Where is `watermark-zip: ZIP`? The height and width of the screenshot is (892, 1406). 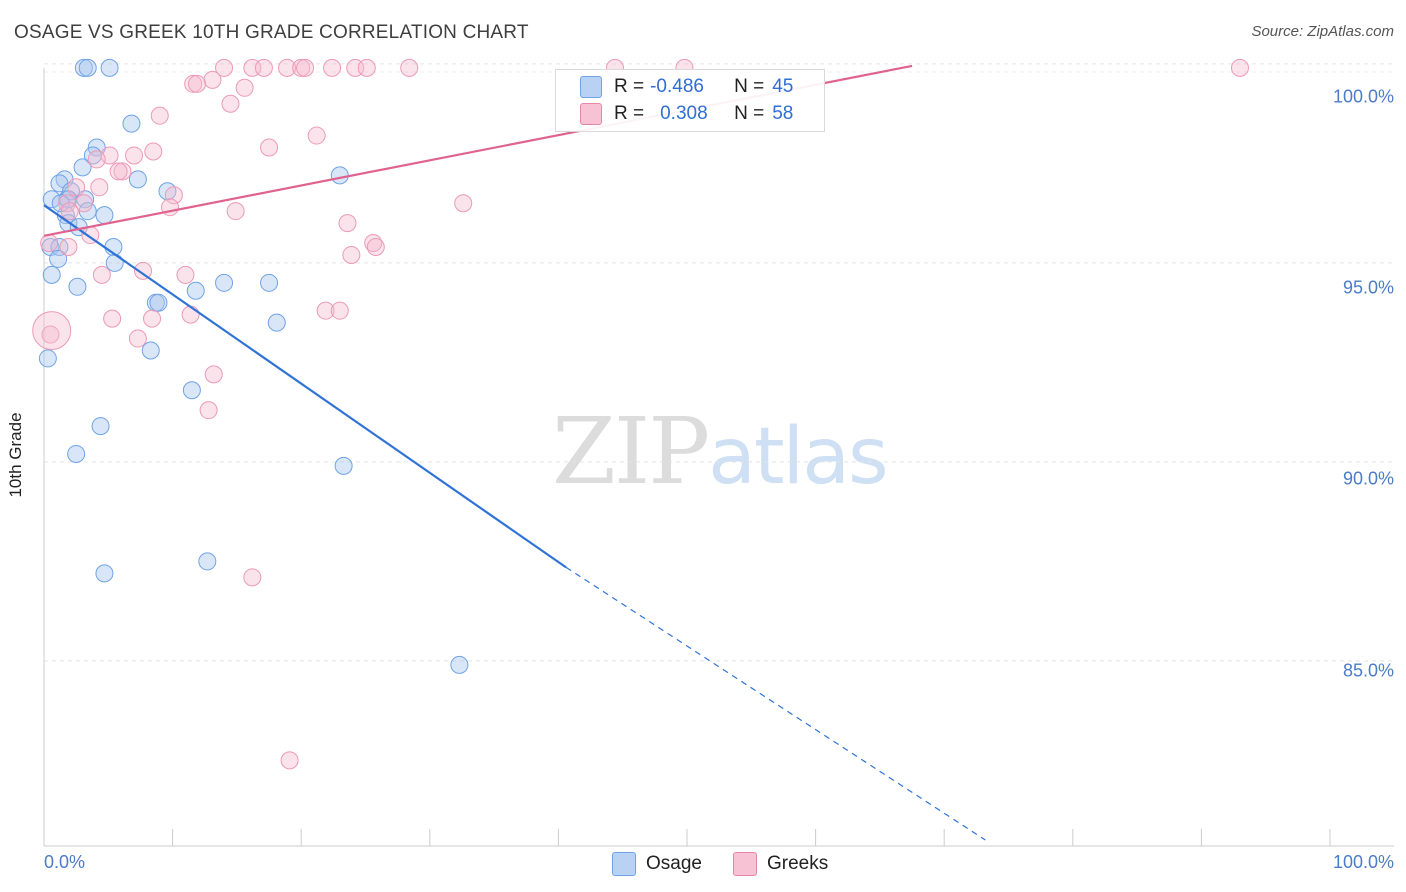 watermark-zip: ZIP is located at coordinates (631, 451).